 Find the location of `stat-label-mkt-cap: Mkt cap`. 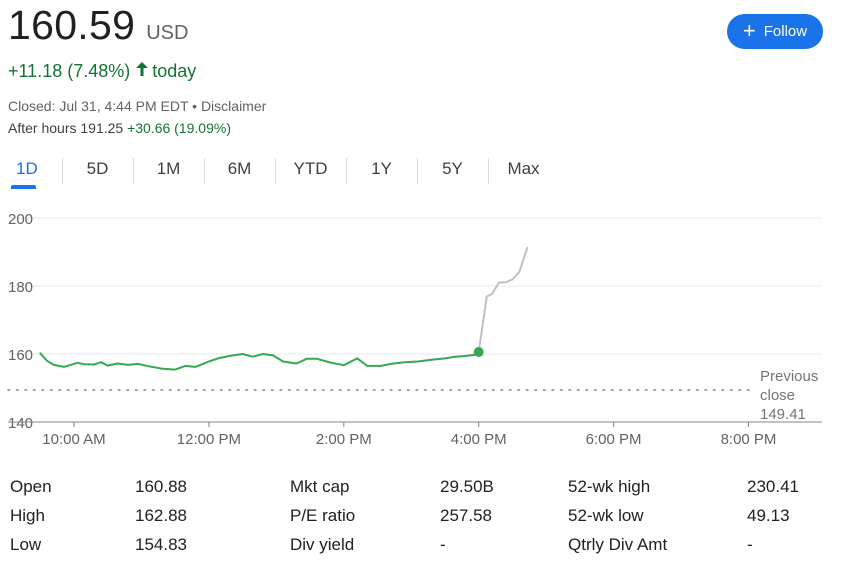

stat-label-mkt-cap: Mkt cap is located at coordinates (320, 486).